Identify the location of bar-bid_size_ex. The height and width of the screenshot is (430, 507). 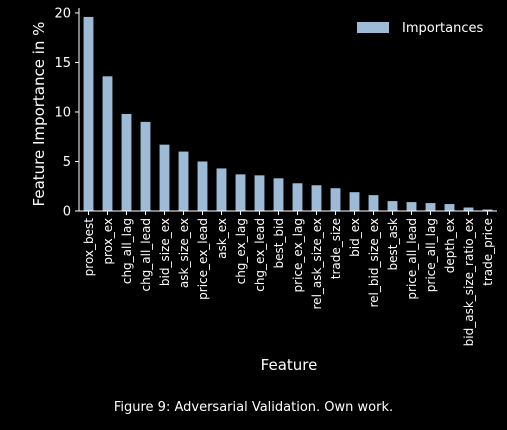
(164, 177).